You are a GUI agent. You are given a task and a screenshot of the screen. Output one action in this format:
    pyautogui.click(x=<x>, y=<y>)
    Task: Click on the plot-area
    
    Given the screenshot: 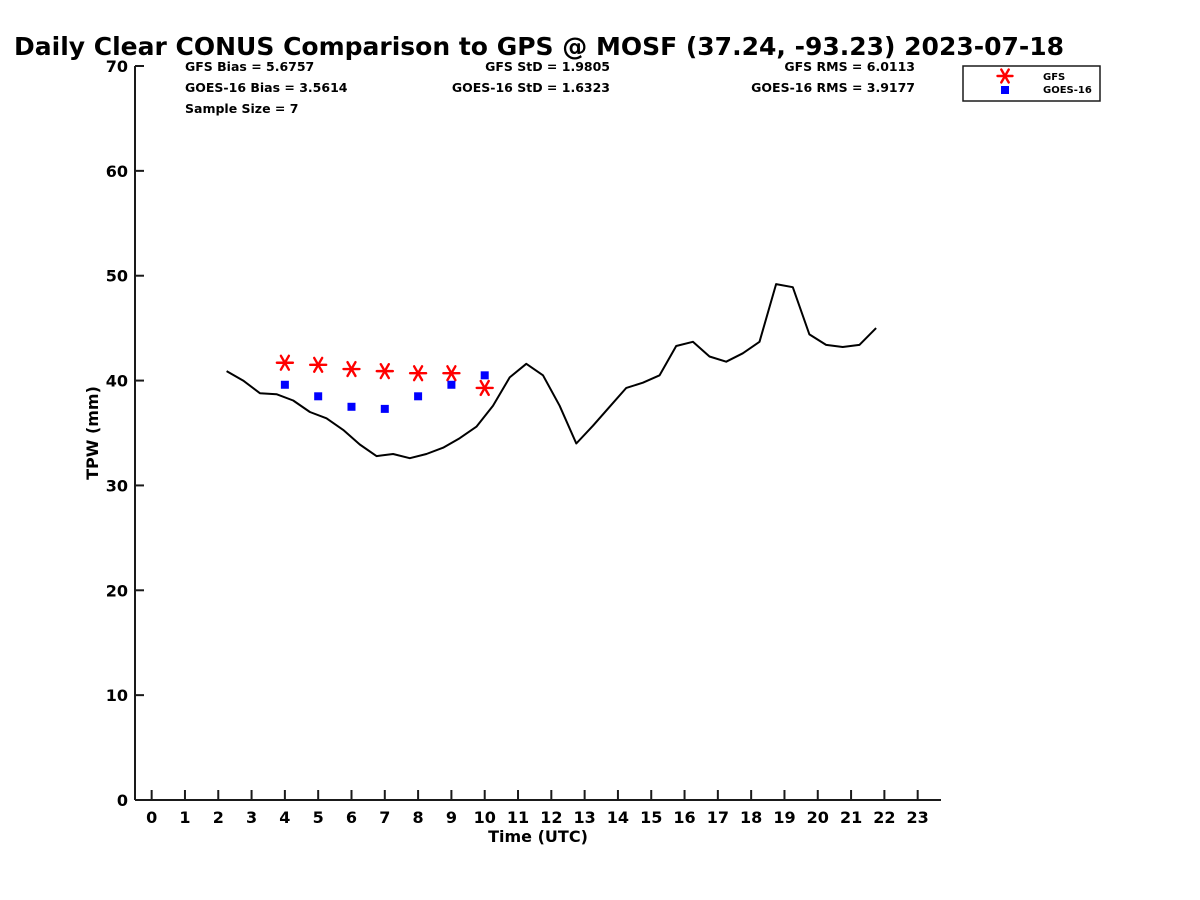 What is the action you would take?
    pyautogui.click(x=551, y=371)
    